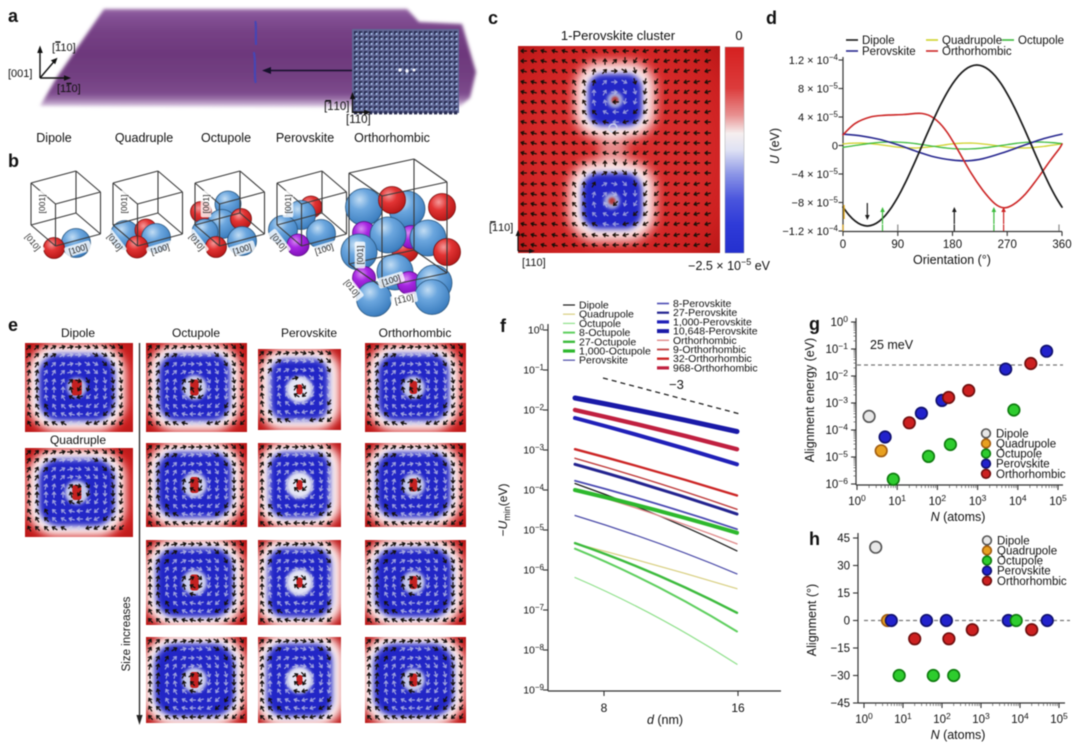 The image size is (1080, 753). I want to click on svg-text: −8 × 10⁻⁵, so click(815, 203).